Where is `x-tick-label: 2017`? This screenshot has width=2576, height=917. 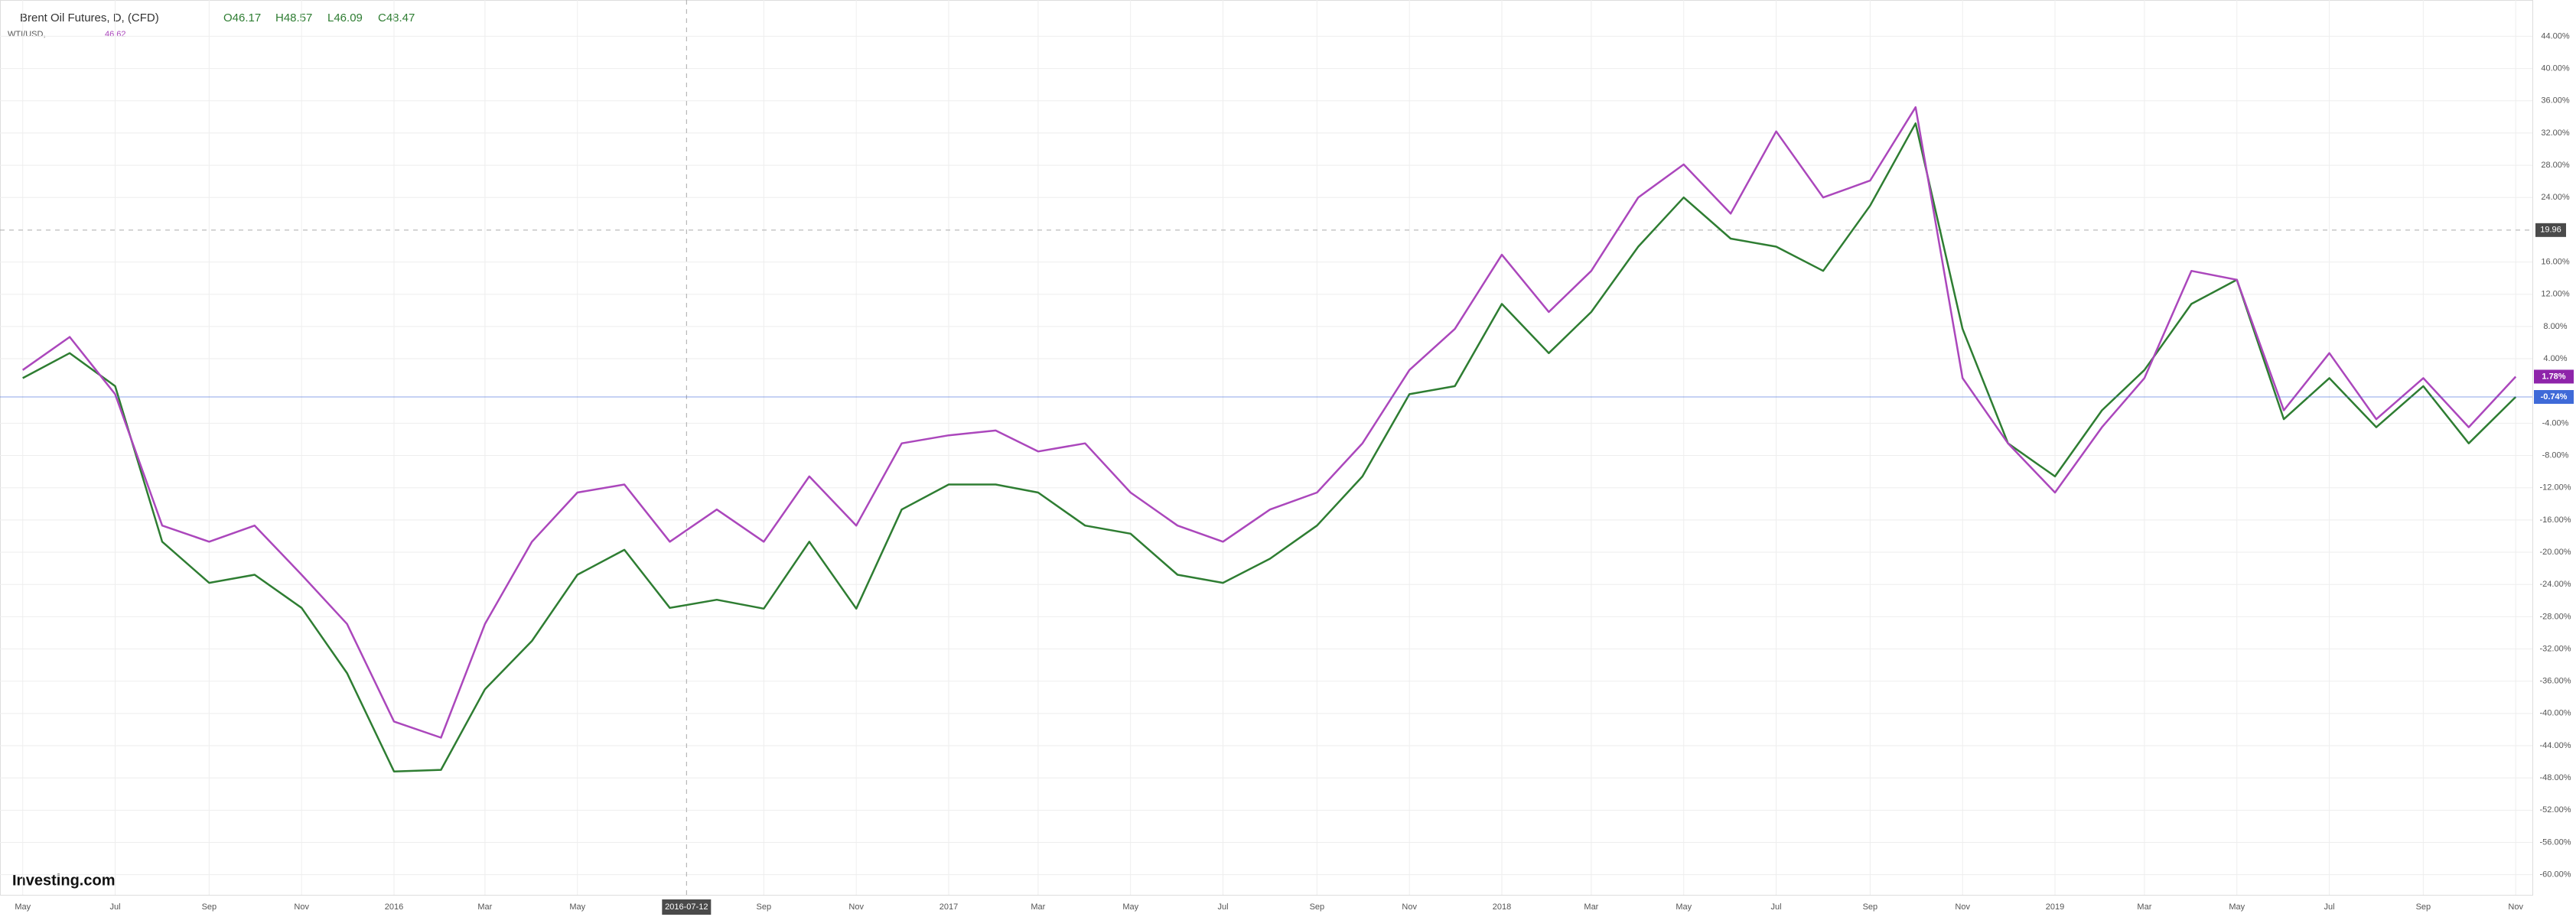 x-tick-label: 2017 is located at coordinates (949, 907).